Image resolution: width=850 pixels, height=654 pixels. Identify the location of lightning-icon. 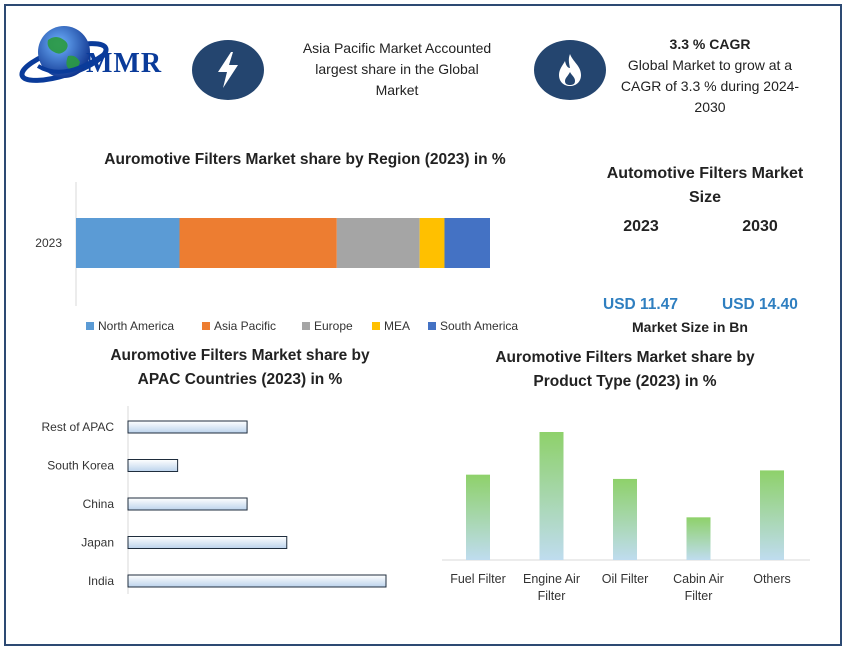
(228, 70).